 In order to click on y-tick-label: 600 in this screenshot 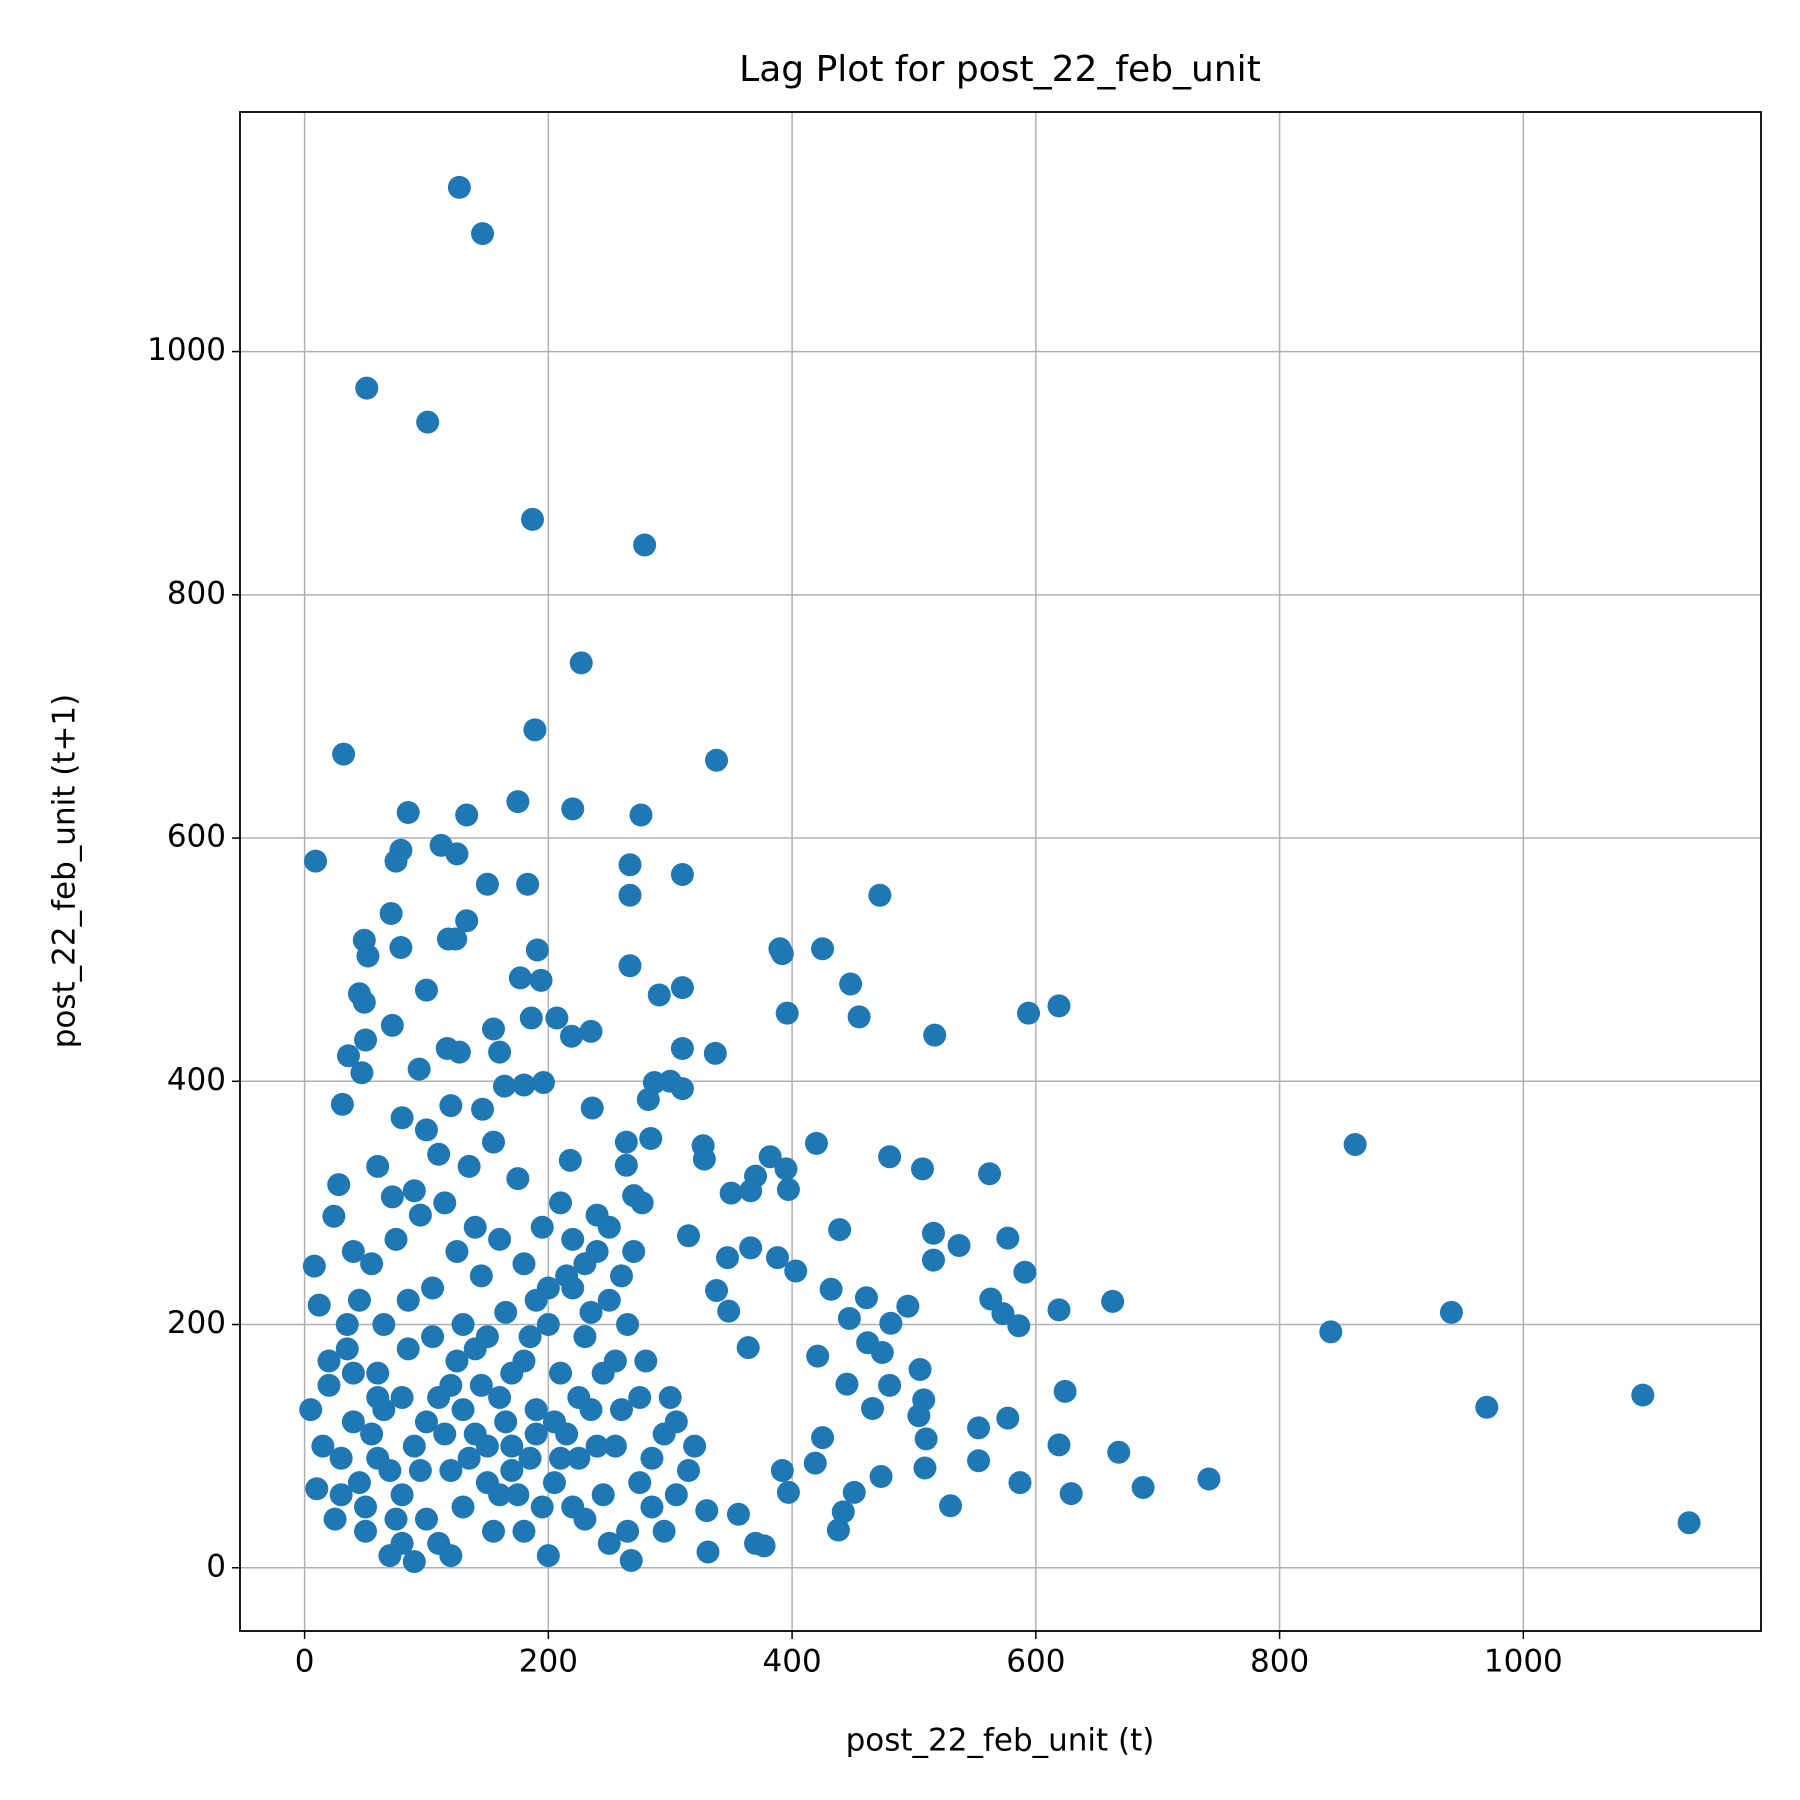, I will do `click(196, 837)`.